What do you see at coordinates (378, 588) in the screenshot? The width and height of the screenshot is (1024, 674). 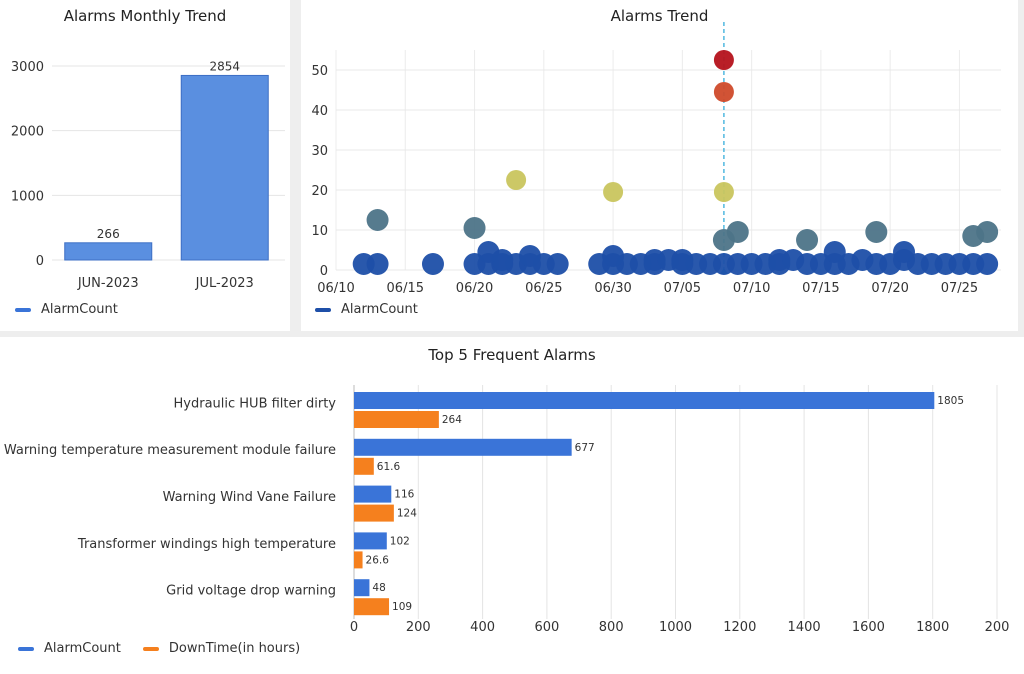 I see `top5-data-label: 48` at bounding box center [378, 588].